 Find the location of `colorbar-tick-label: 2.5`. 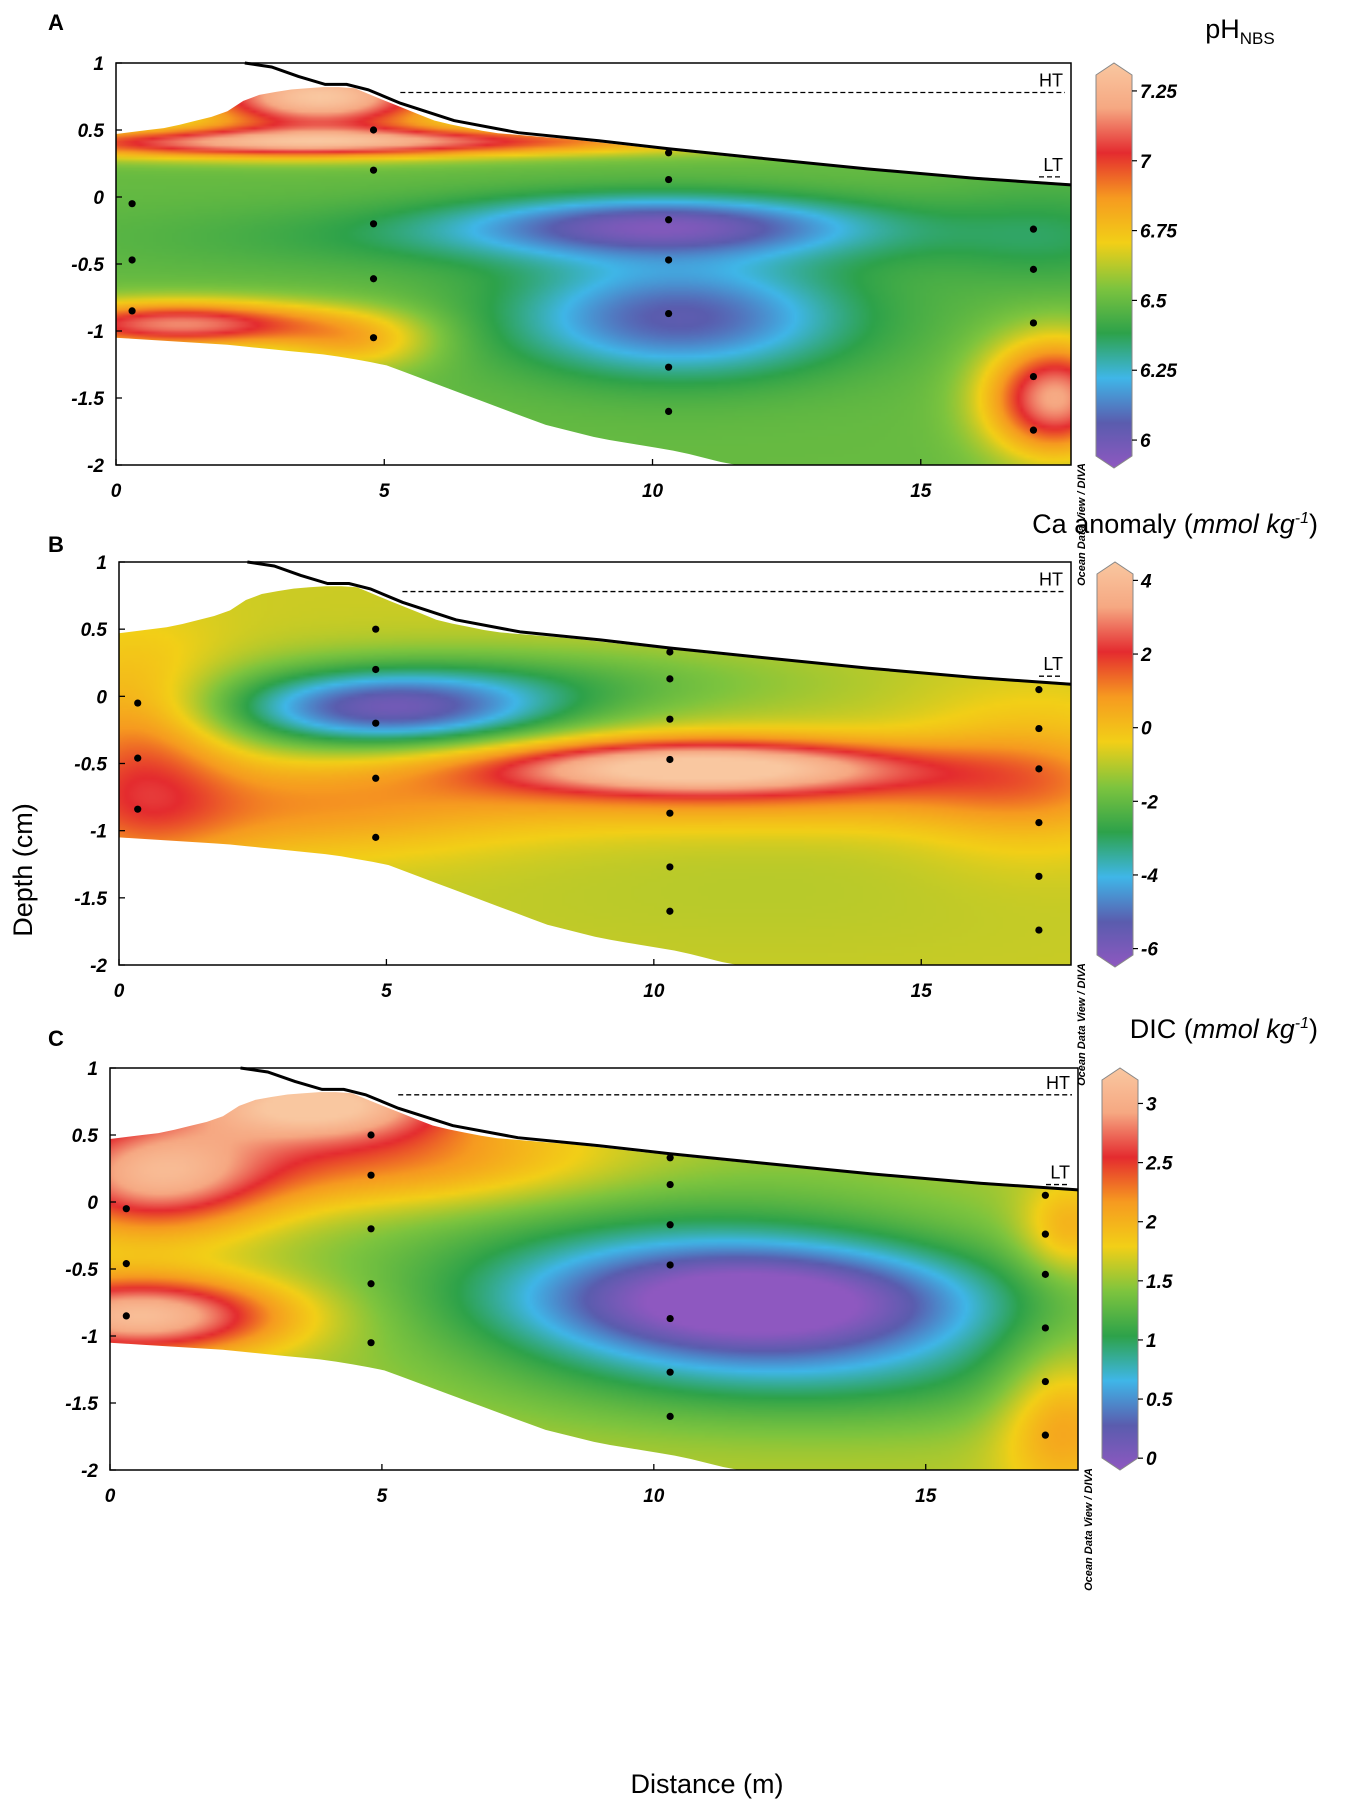

colorbar-tick-label: 2.5 is located at coordinates (1159, 1164).